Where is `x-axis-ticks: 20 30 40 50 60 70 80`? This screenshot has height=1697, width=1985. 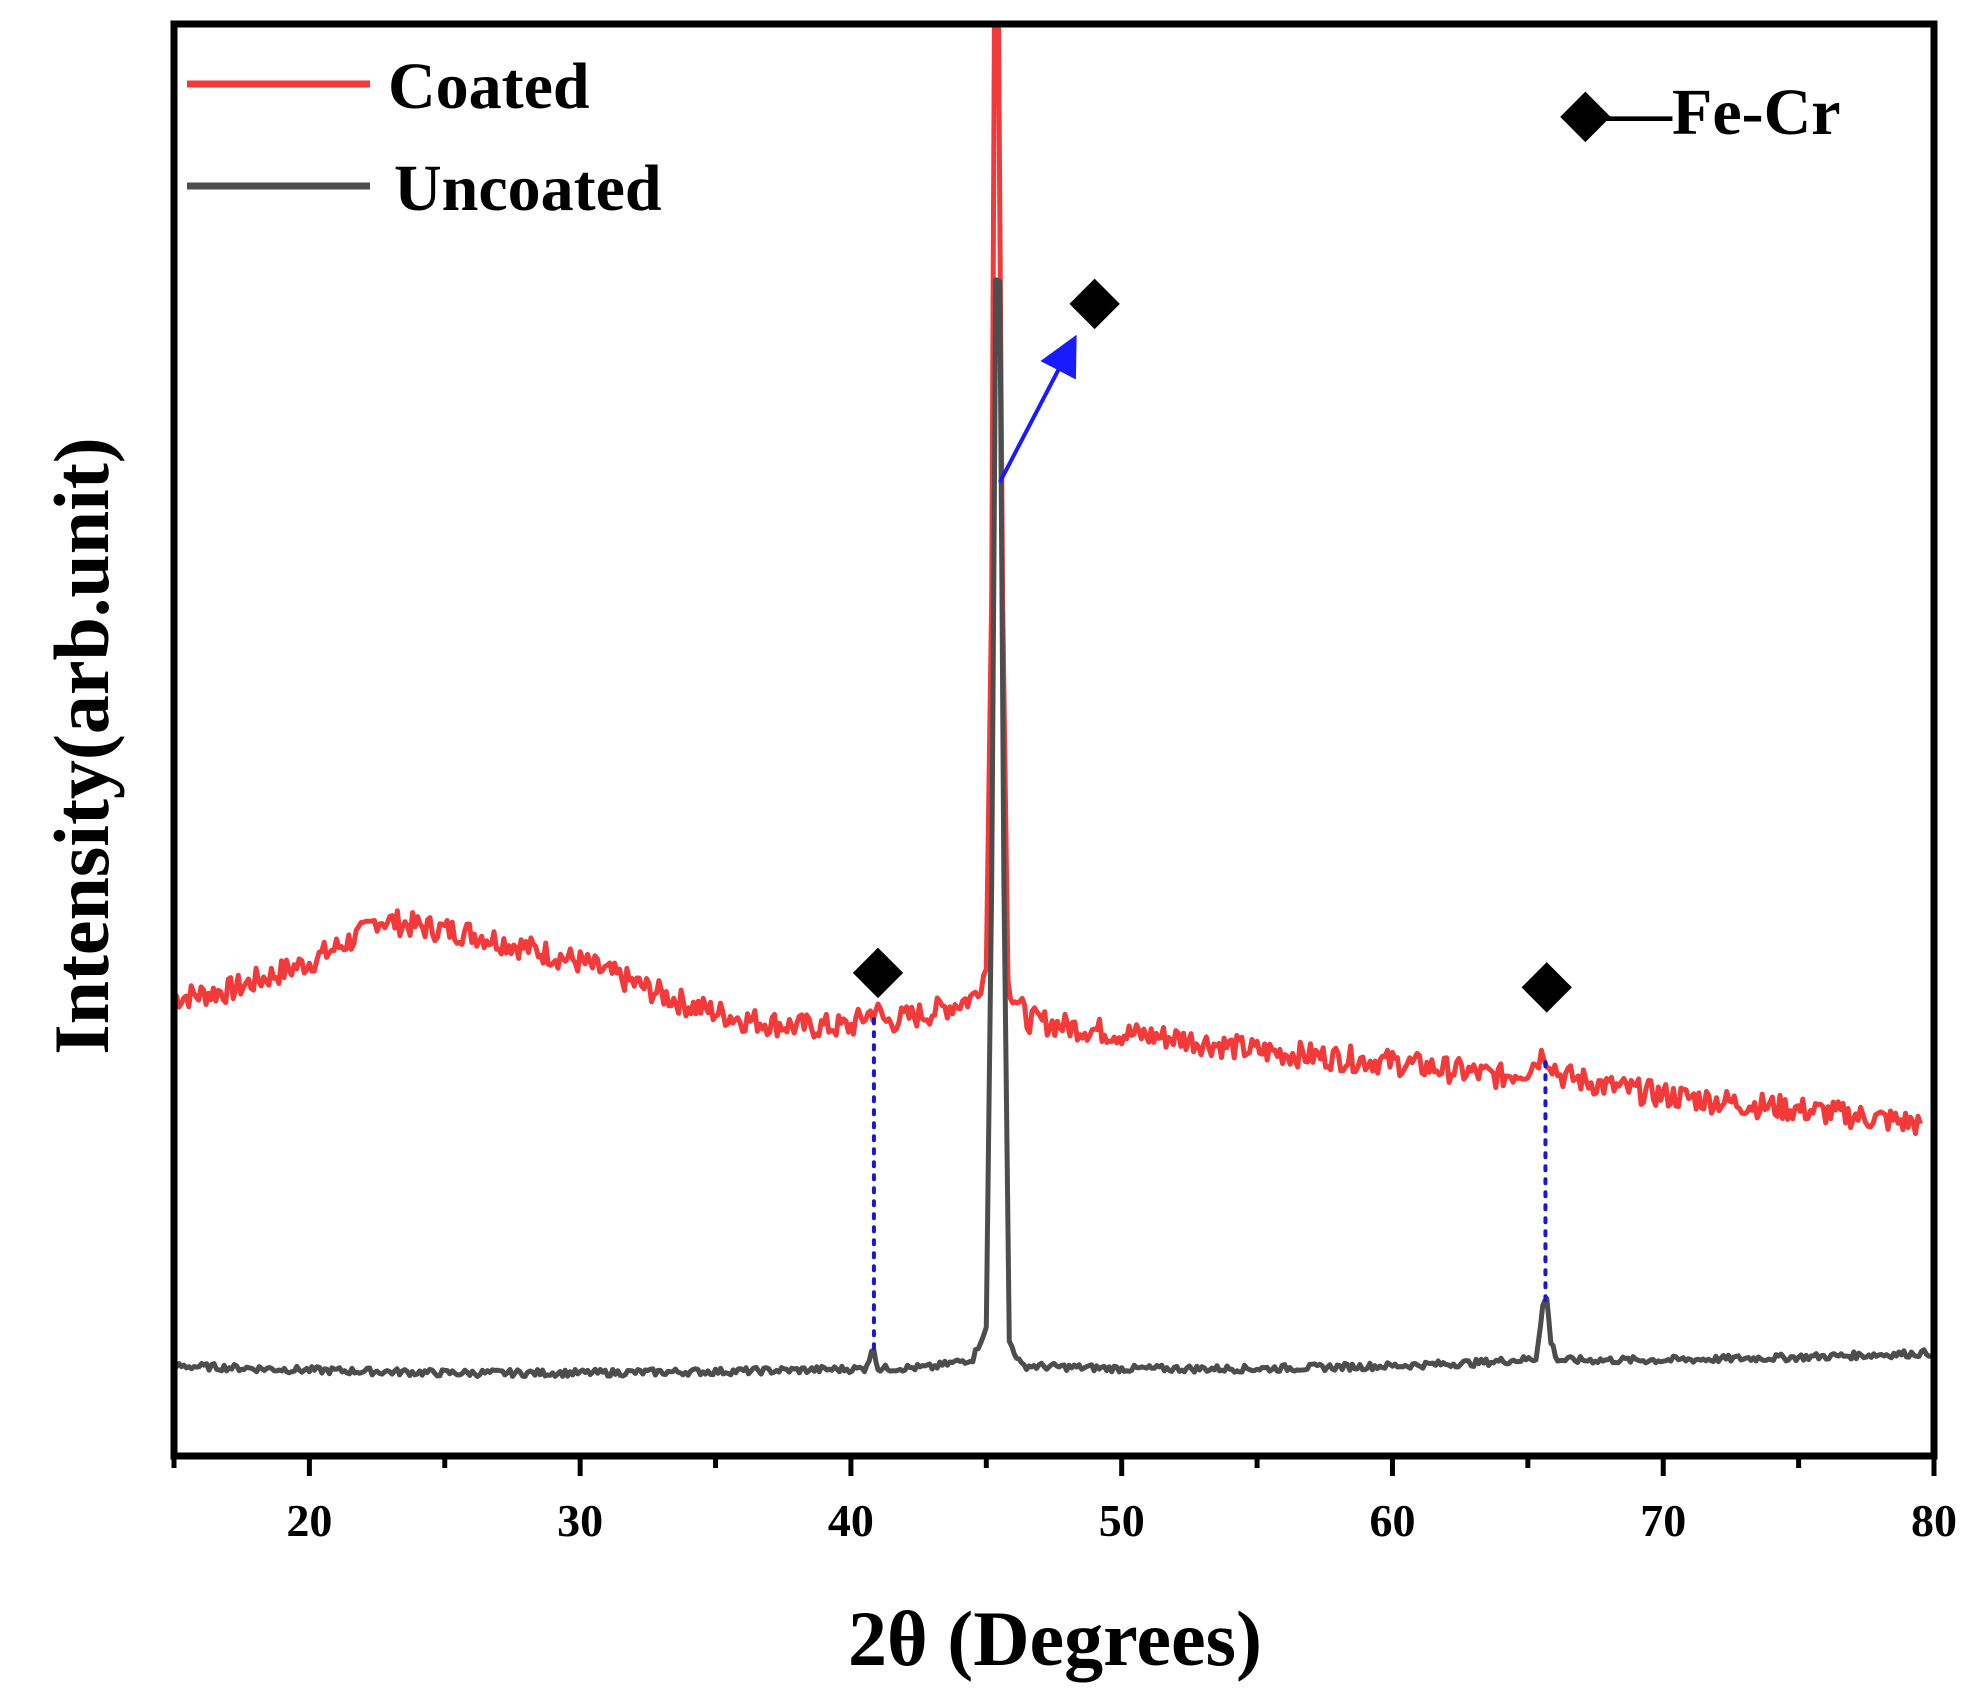 x-axis-ticks: 20 30 40 50 60 70 80 is located at coordinates (1064, 1501).